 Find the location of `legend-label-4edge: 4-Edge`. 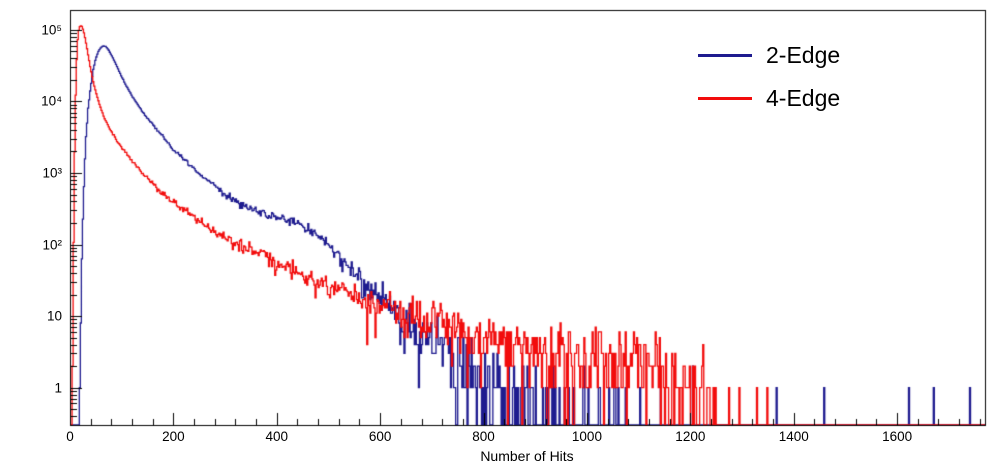

legend-label-4edge: 4-Edge is located at coordinates (803, 98).